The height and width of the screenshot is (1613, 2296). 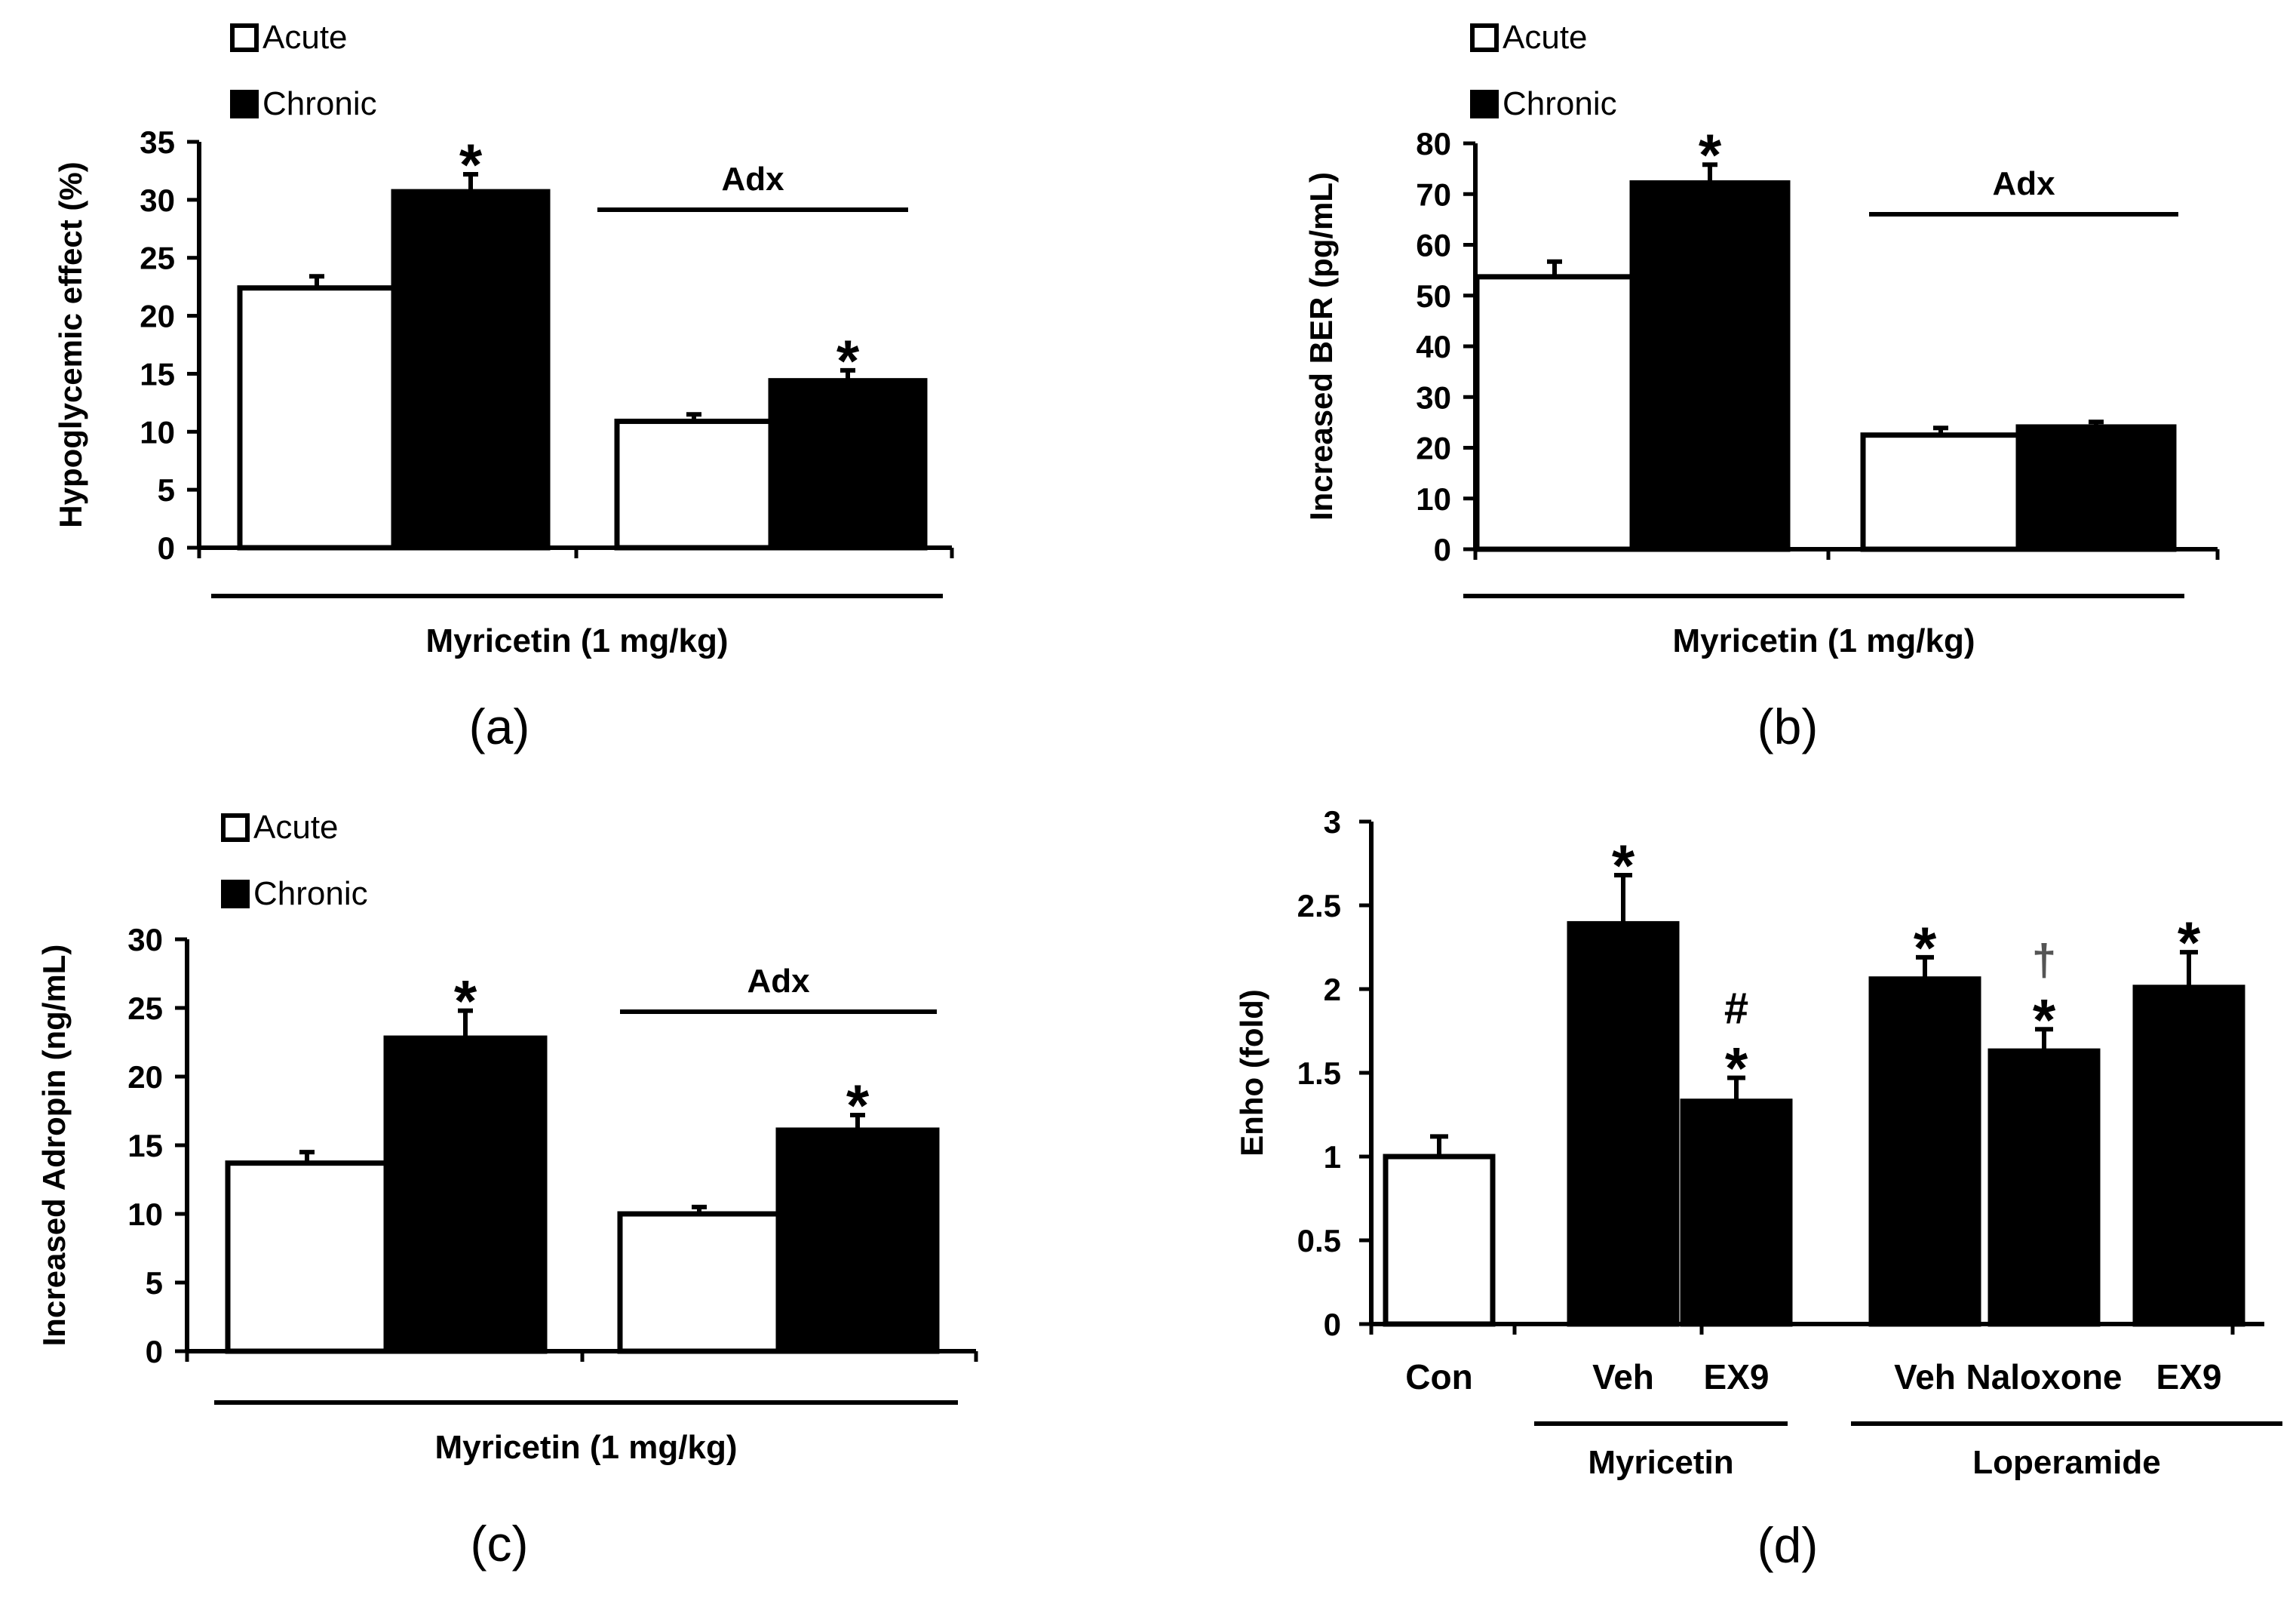 I want to click on chart-a-y-tick-label-5: 25, so click(x=157, y=258).